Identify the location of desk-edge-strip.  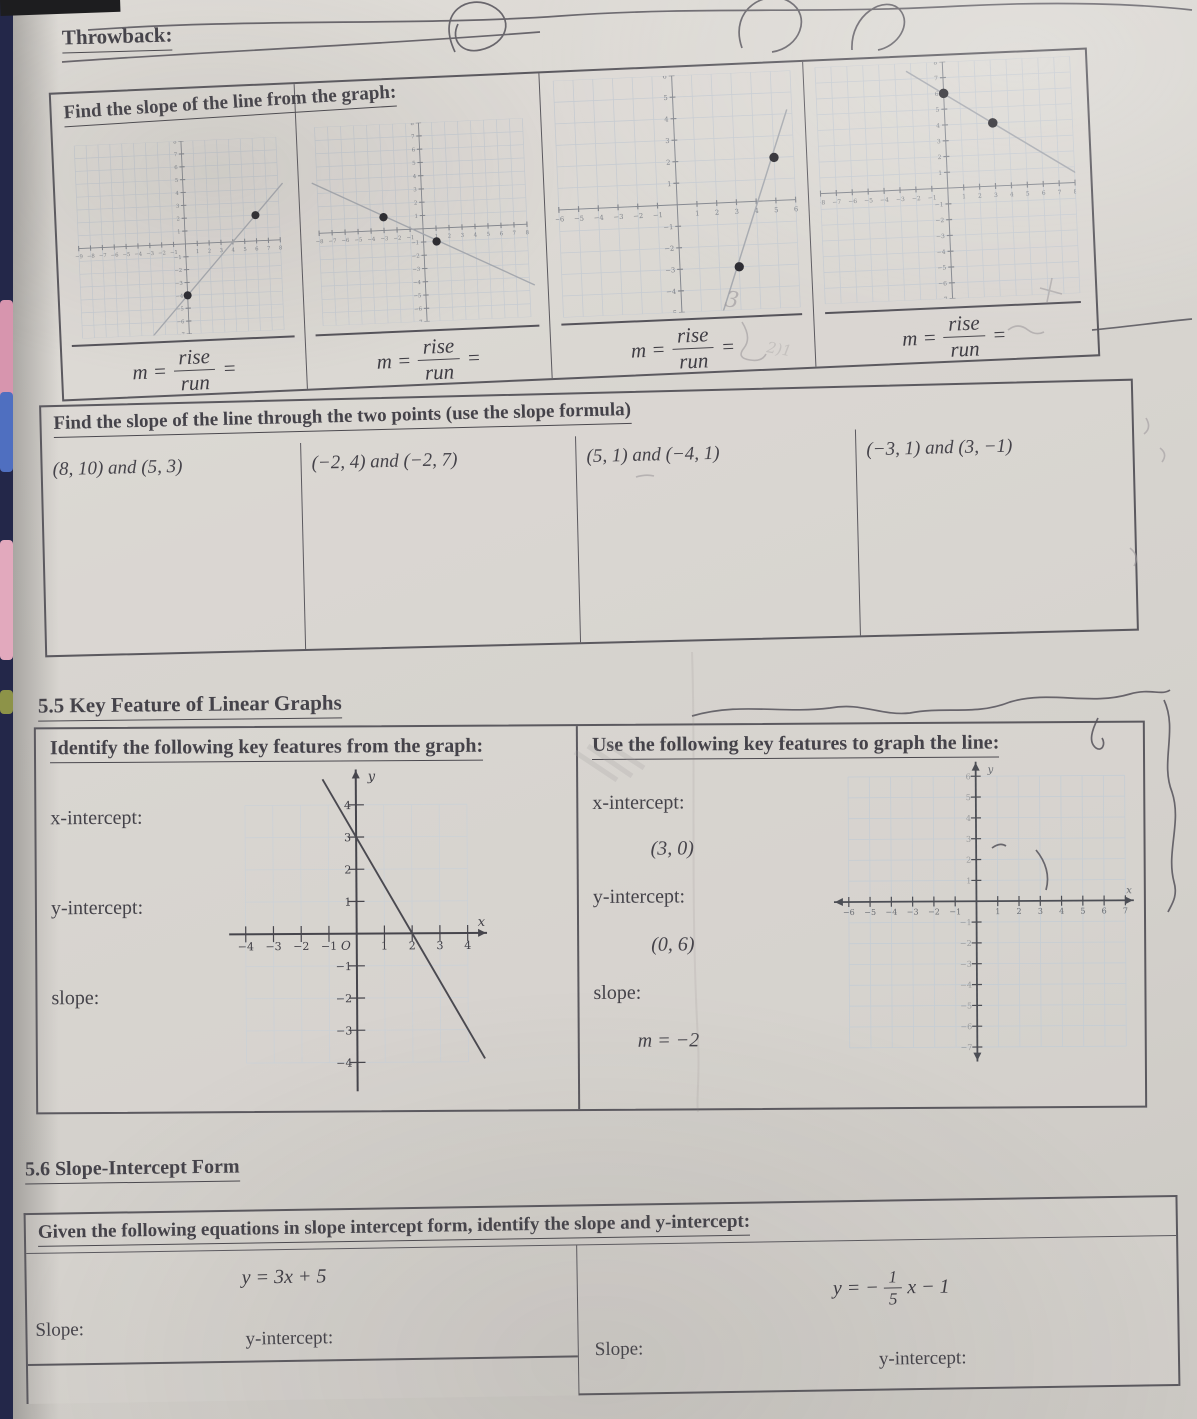
(6, 709).